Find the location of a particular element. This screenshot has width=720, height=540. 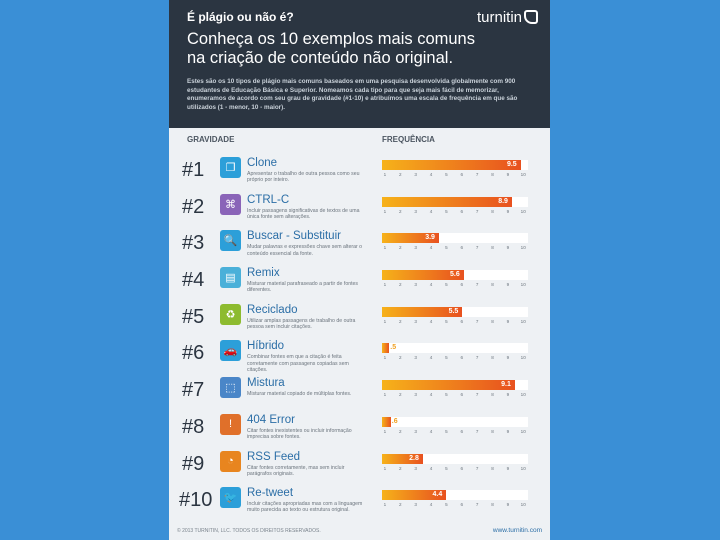

severity-column-heading: GRAVIDADE is located at coordinates (211, 139).